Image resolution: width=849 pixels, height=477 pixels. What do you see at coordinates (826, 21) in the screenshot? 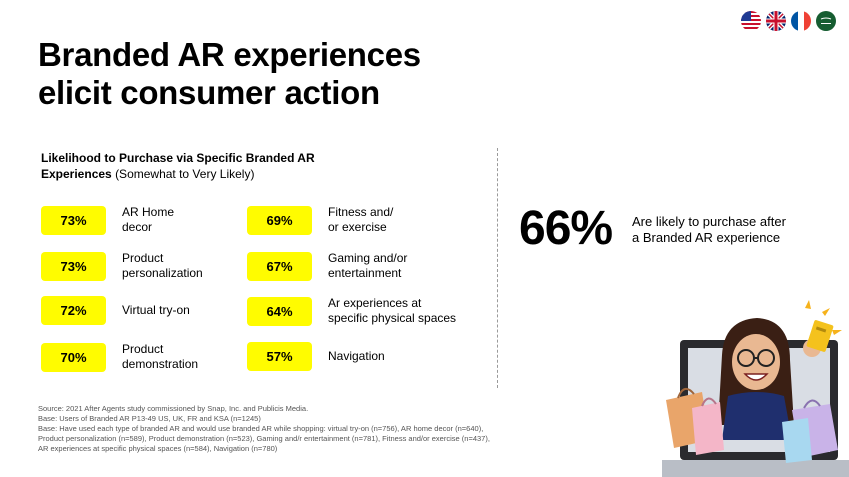
I see `ksa-flag-icon` at bounding box center [826, 21].